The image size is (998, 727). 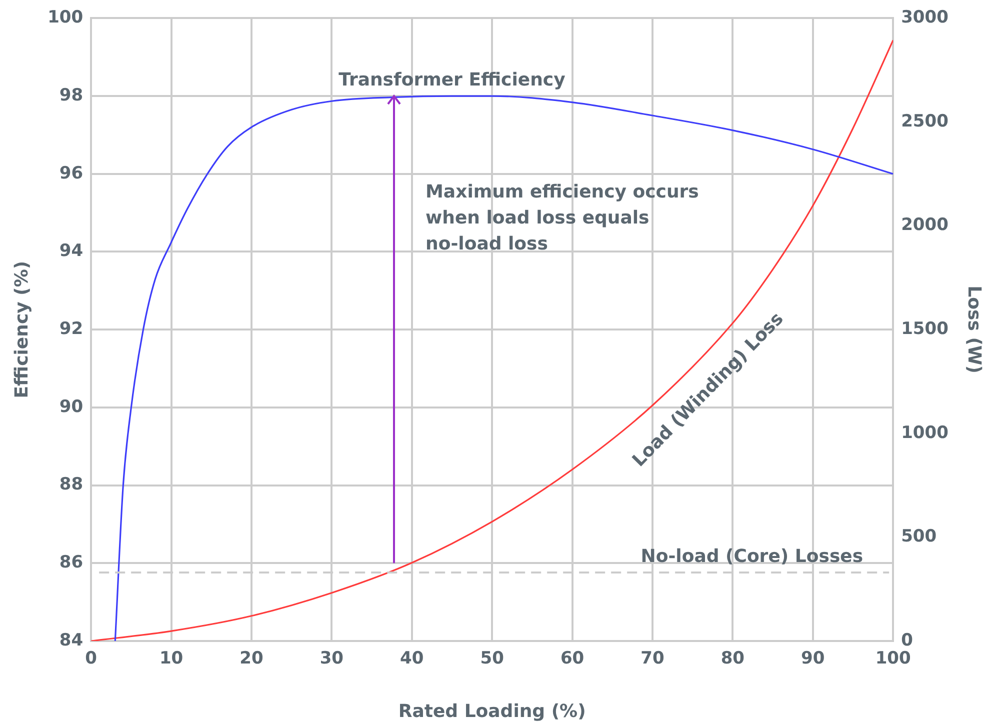 What do you see at coordinates (813, 658) in the screenshot?
I see `x-tick-label: 90` at bounding box center [813, 658].